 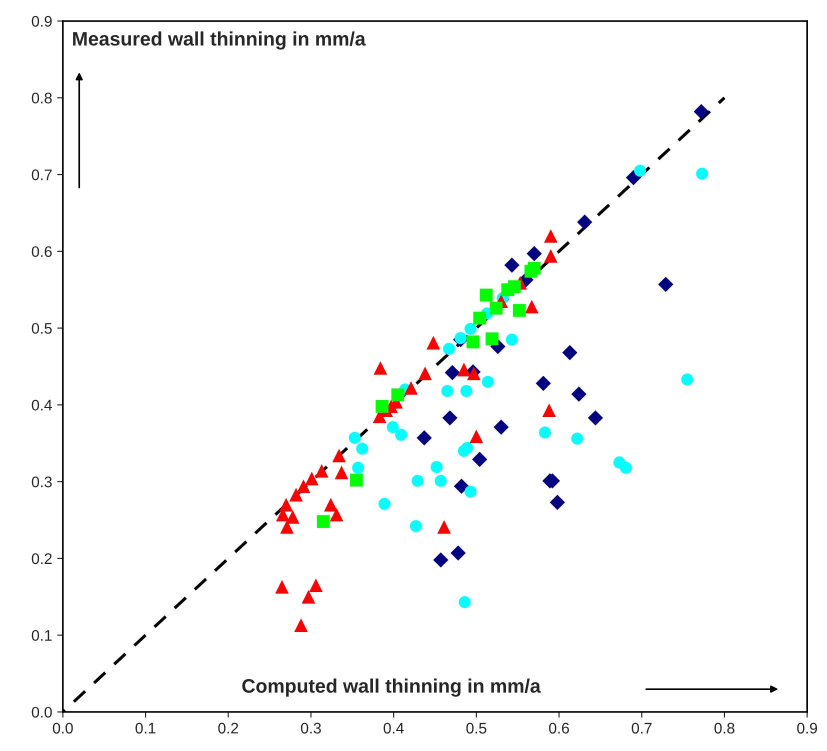 I want to click on x-tick-label: 0.7, so click(x=642, y=728).